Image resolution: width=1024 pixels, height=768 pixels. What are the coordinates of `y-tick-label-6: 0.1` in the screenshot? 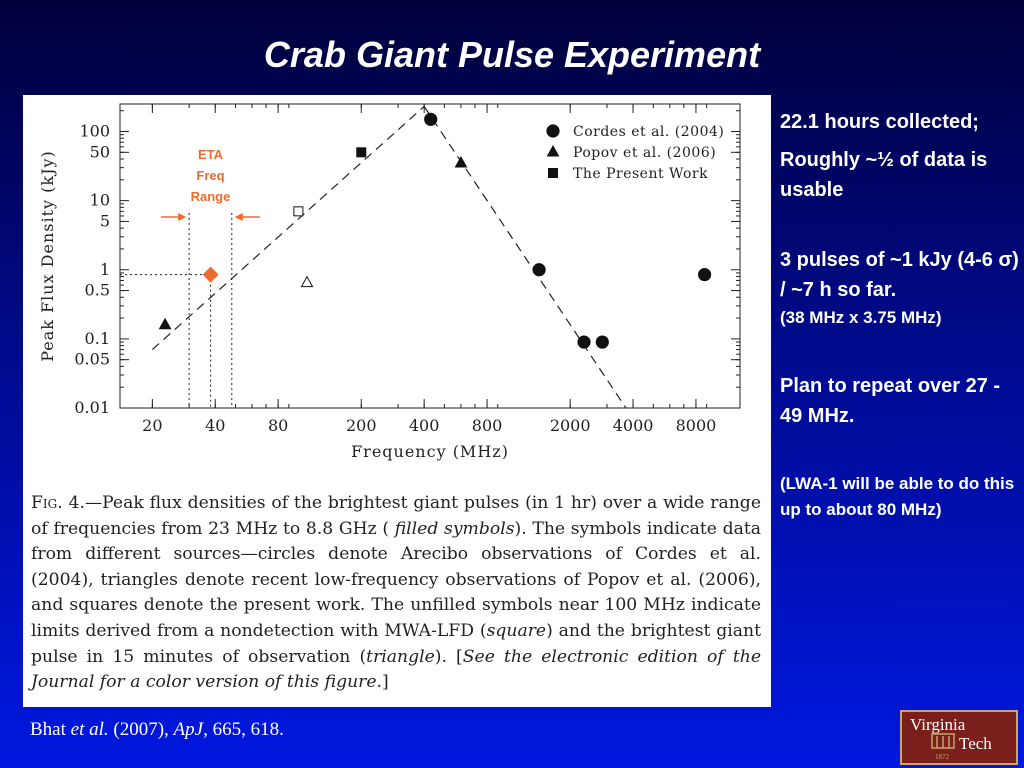 It's located at (97, 338).